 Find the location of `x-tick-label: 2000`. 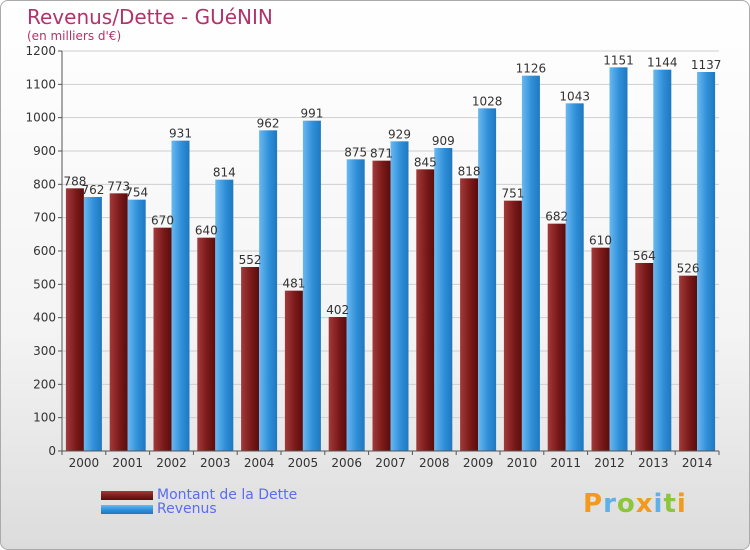

x-tick-label: 2000 is located at coordinates (84, 463).